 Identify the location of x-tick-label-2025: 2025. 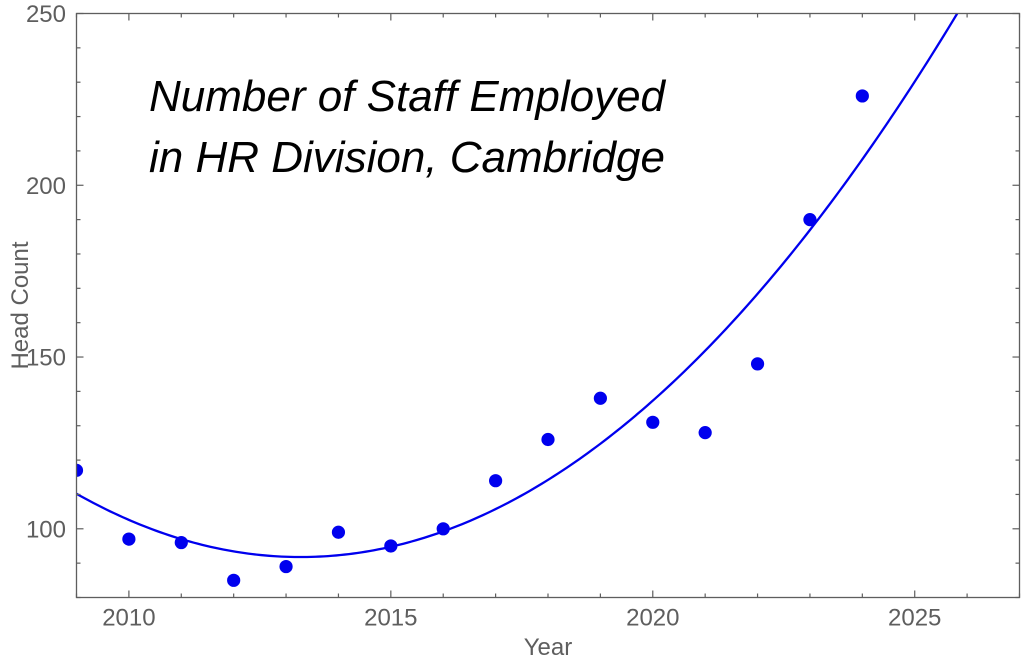
(914, 618).